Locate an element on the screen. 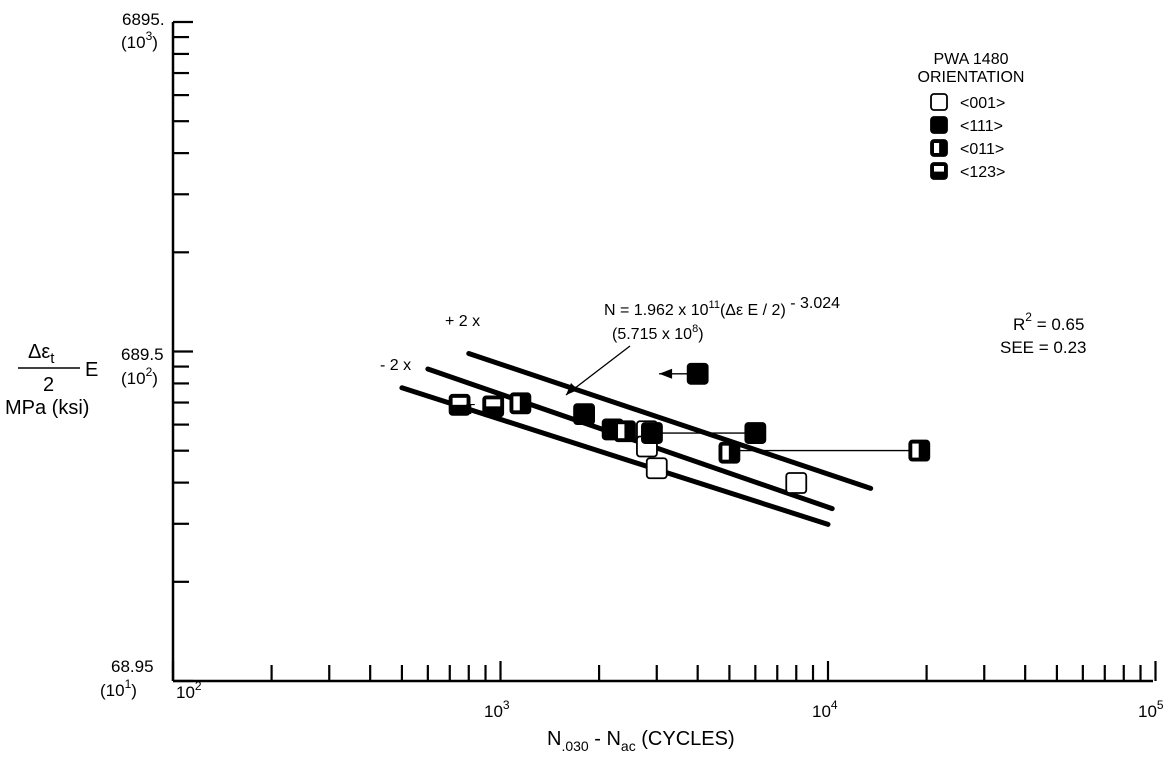  x-tick-label-1e5: 10⁵ is located at coordinates (1151, 709).